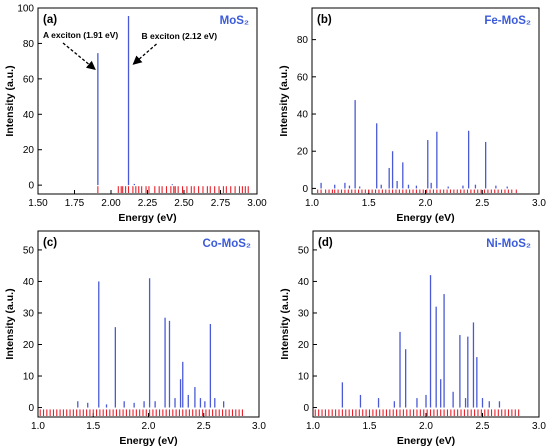 The height and width of the screenshot is (446, 550). I want to click on annotation-b-exciton: B exciton (2.12 eV), so click(180, 36).